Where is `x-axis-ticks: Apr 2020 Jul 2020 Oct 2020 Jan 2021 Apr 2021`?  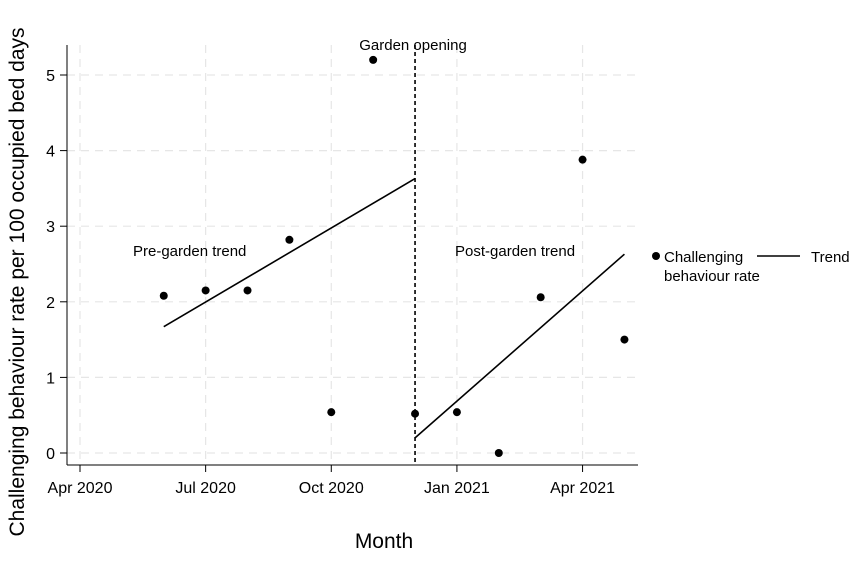
x-axis-ticks: Apr 2020 Jul 2020 Oct 2020 Jan 2021 Apr 2021 is located at coordinates (331, 481).